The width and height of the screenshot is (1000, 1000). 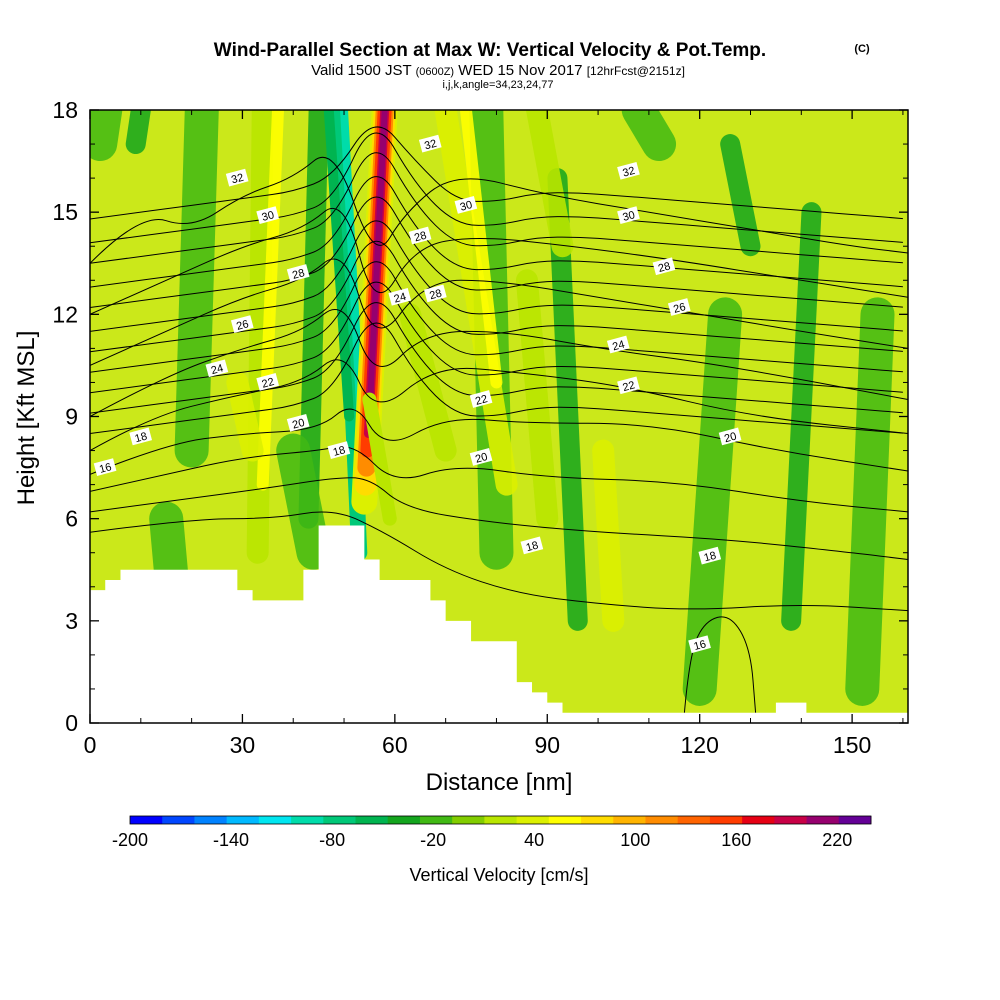 What do you see at coordinates (71, 519) in the screenshot?
I see `y-tick-label: 6` at bounding box center [71, 519].